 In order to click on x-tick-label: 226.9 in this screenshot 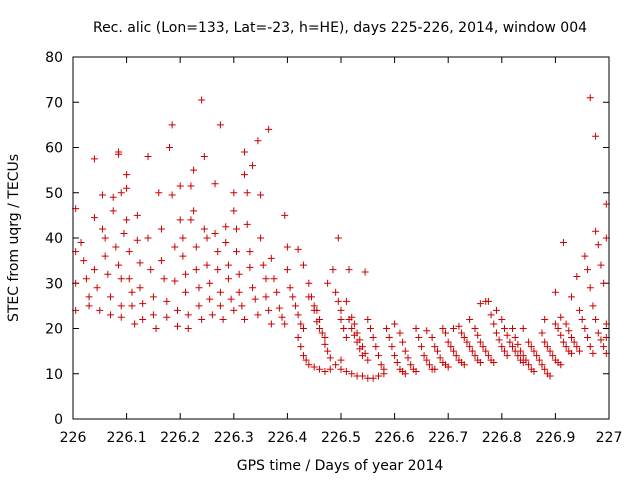, I will do `click(555, 438)`.